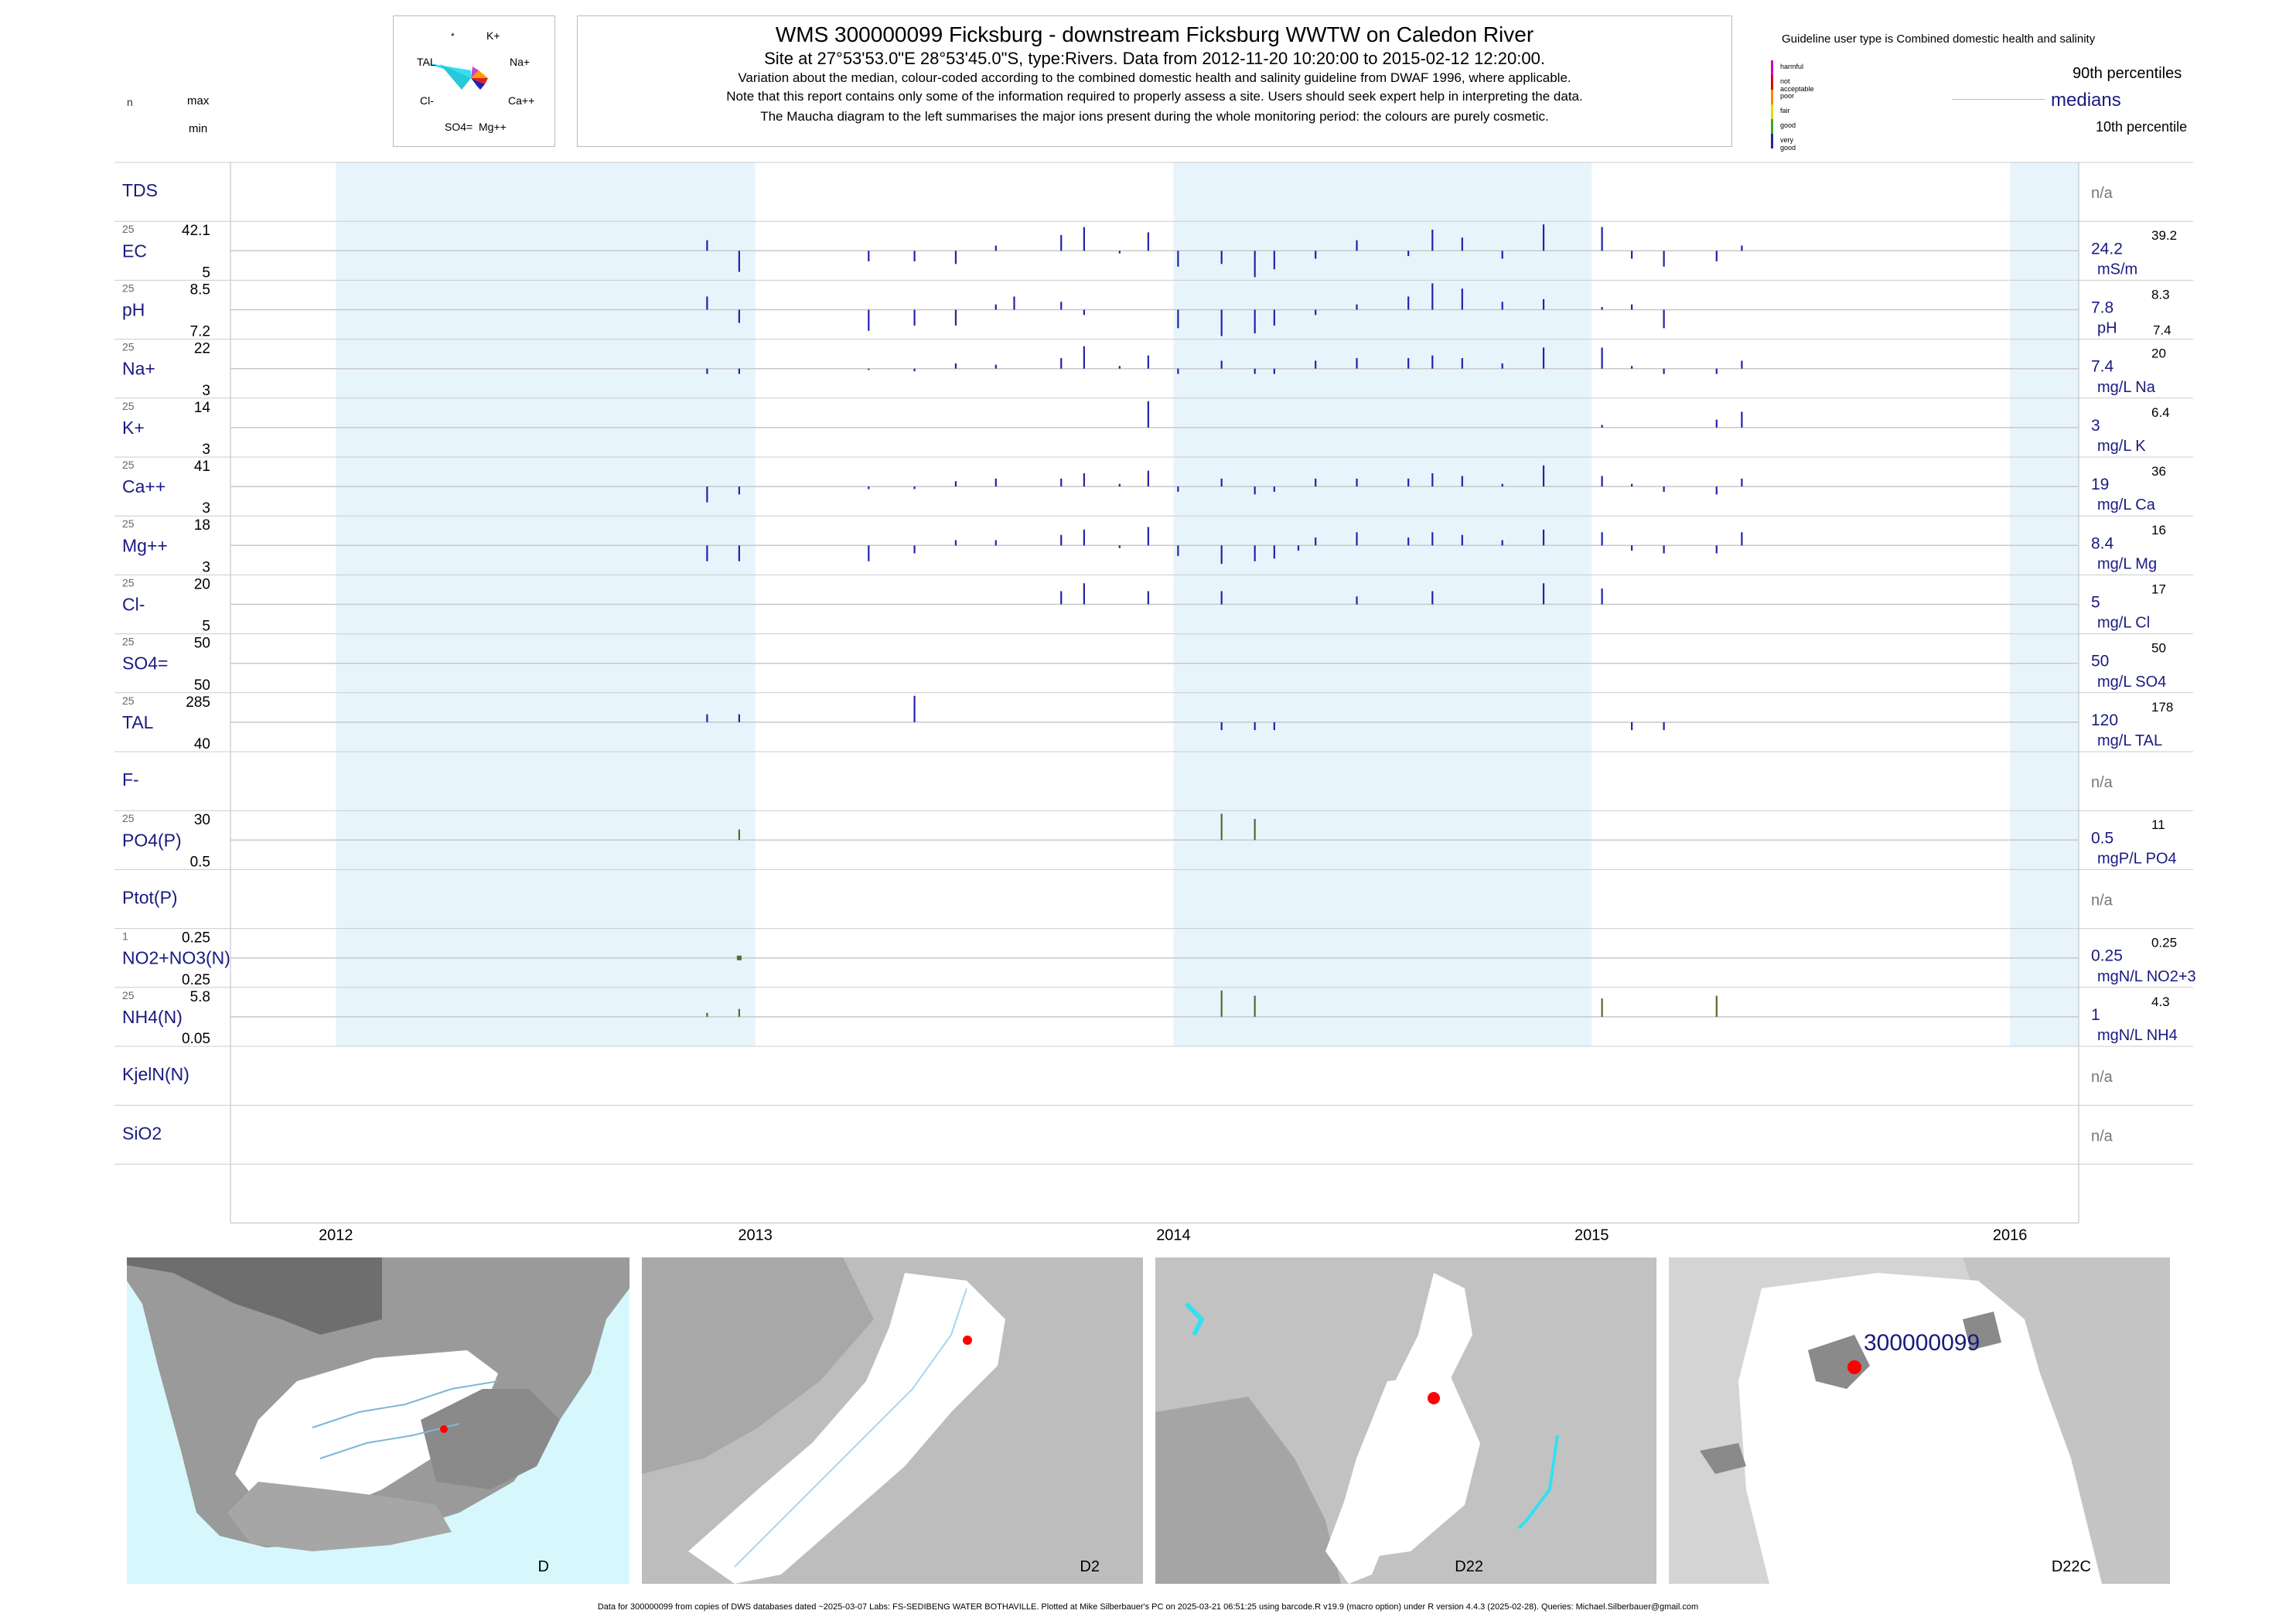  What do you see at coordinates (200, 997) in the screenshot?
I see `row-max-NH4: 5.8` at bounding box center [200, 997].